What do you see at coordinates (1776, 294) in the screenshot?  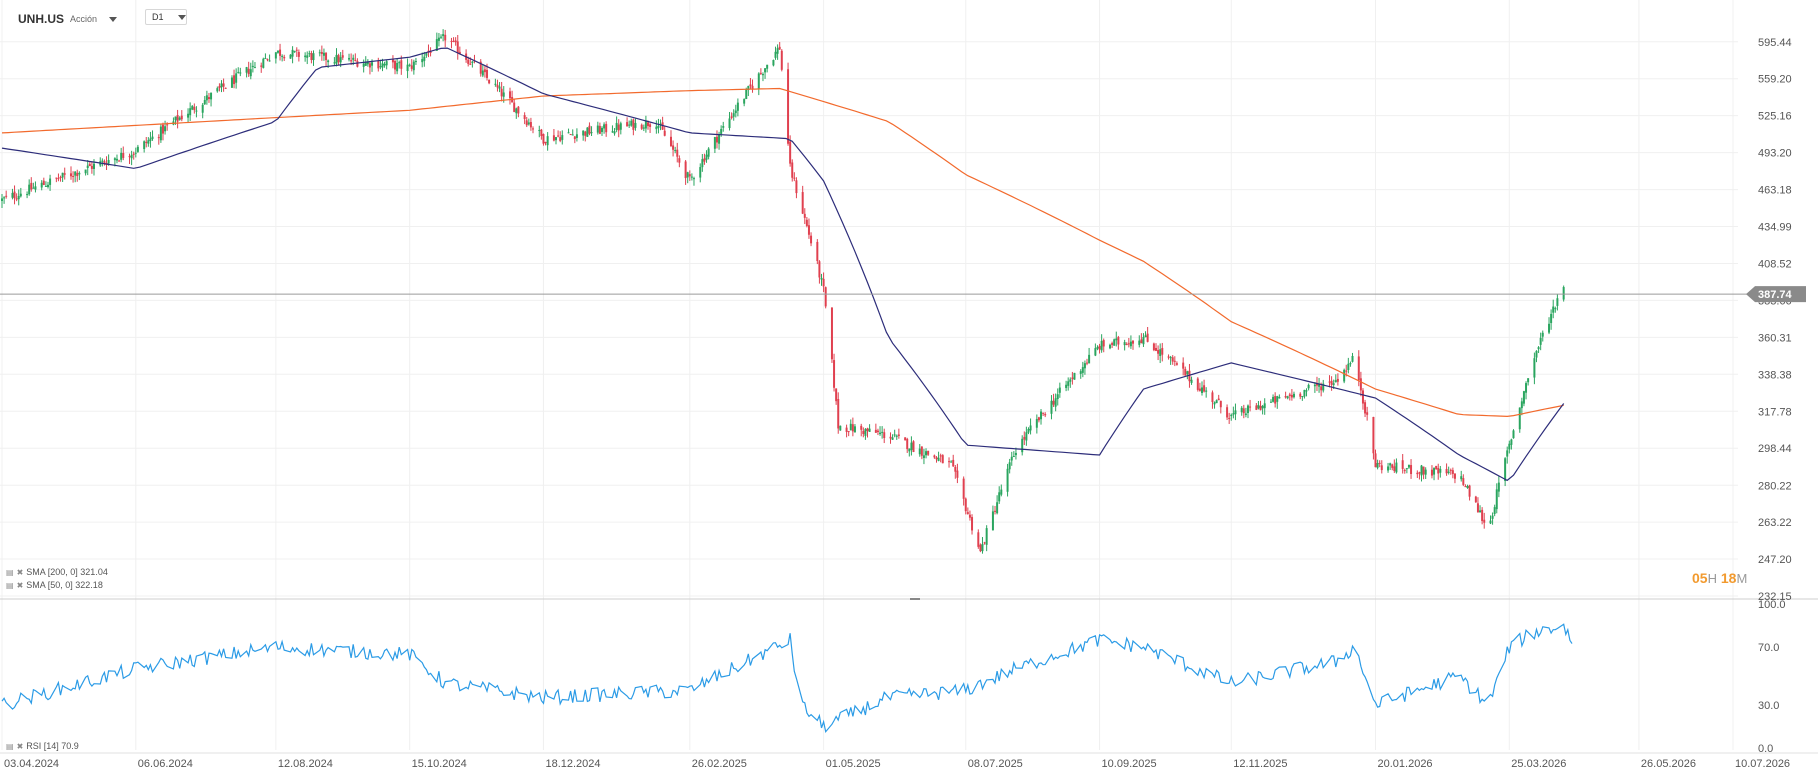 I see `current-price-label-bg` at bounding box center [1776, 294].